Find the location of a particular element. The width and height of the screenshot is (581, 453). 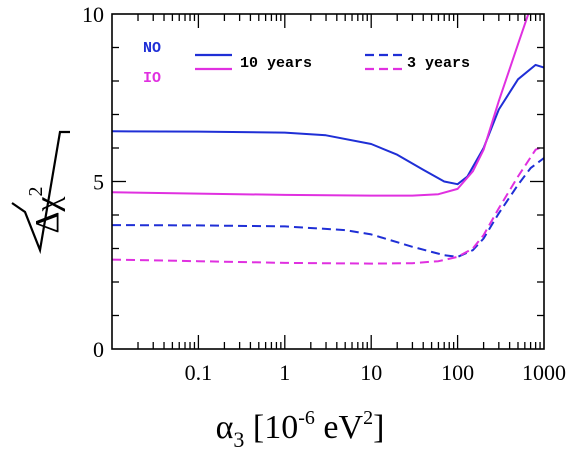

y-axis-title-text: Δχ2 is located at coordinates (45, 210).